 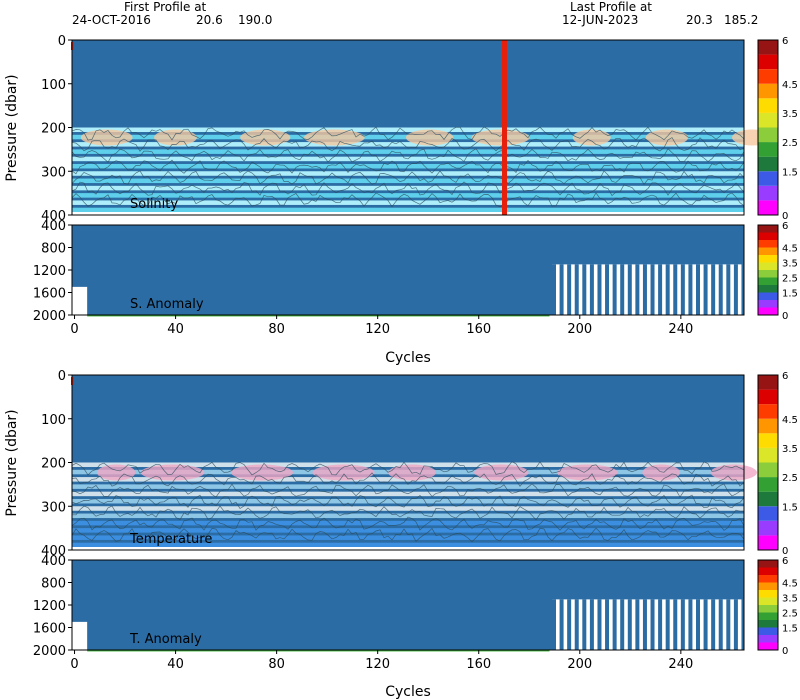 I want to click on salinity-anomaly-colorbar: 6 4.5 3.5 2.5 1.5 0, so click(x=777, y=271).